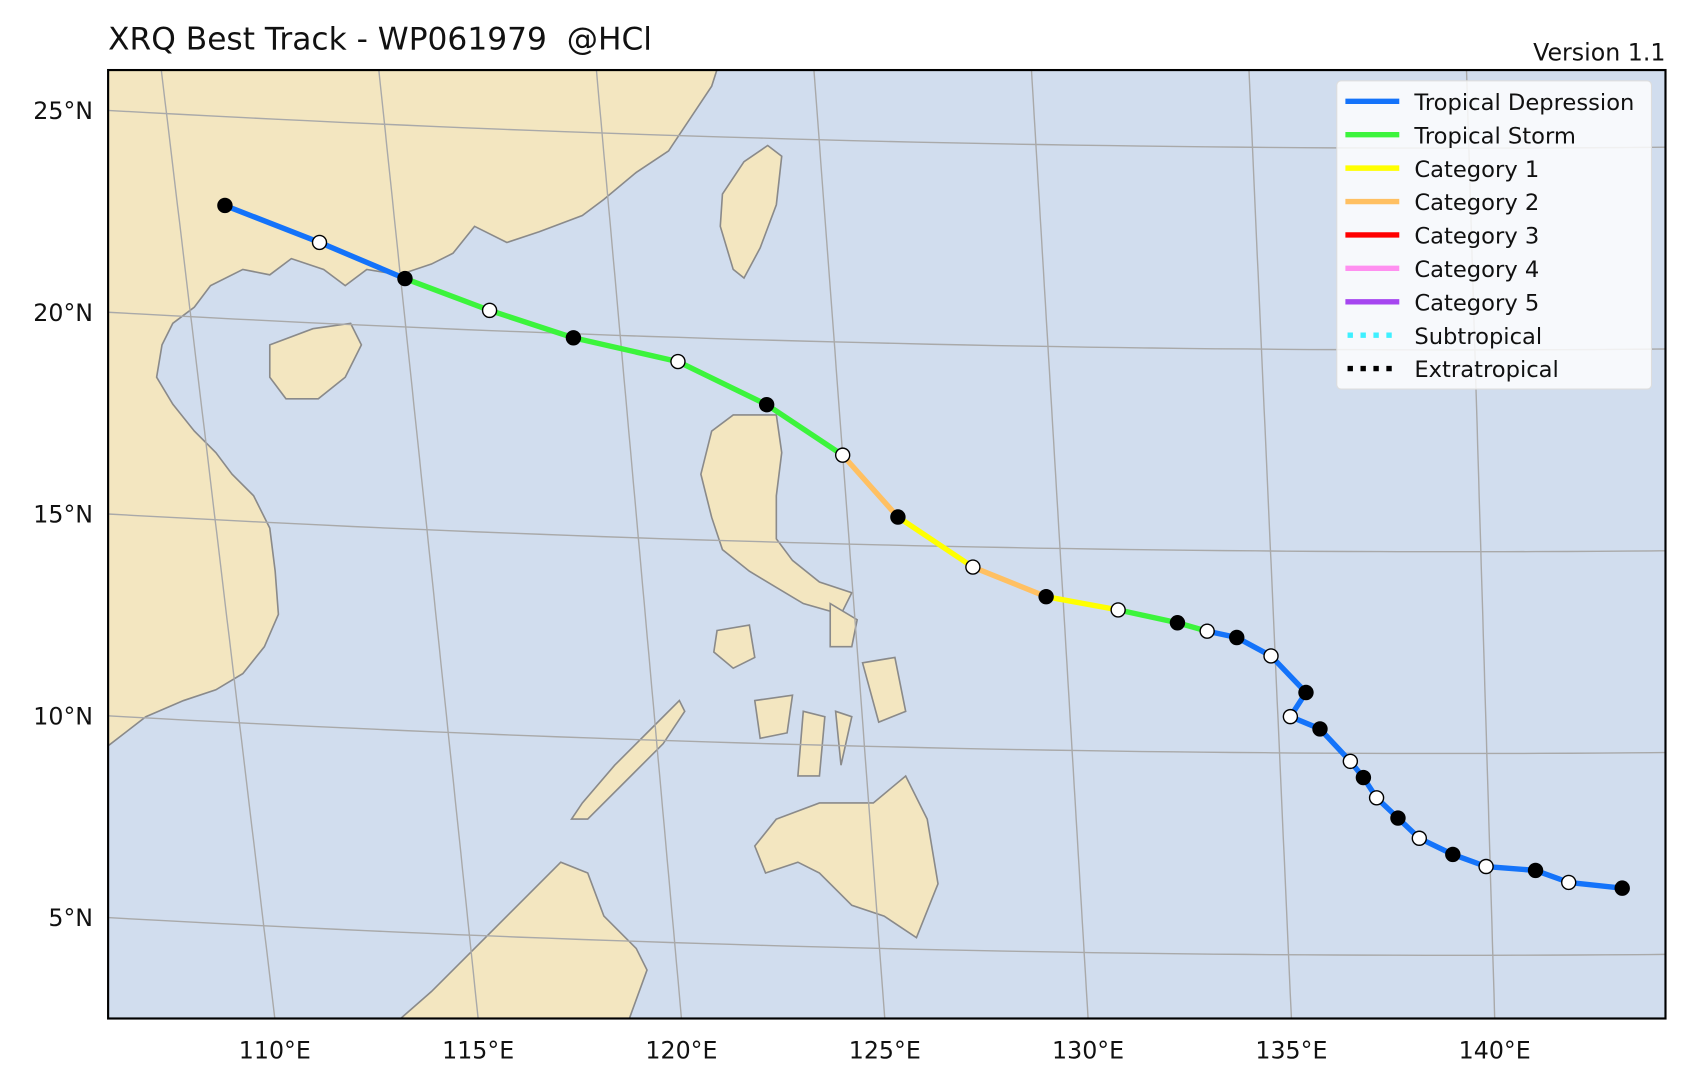 This screenshot has width=1682, height=1081. What do you see at coordinates (275, 1050) in the screenshot?
I see `lon-tick-label: 110°E` at bounding box center [275, 1050].